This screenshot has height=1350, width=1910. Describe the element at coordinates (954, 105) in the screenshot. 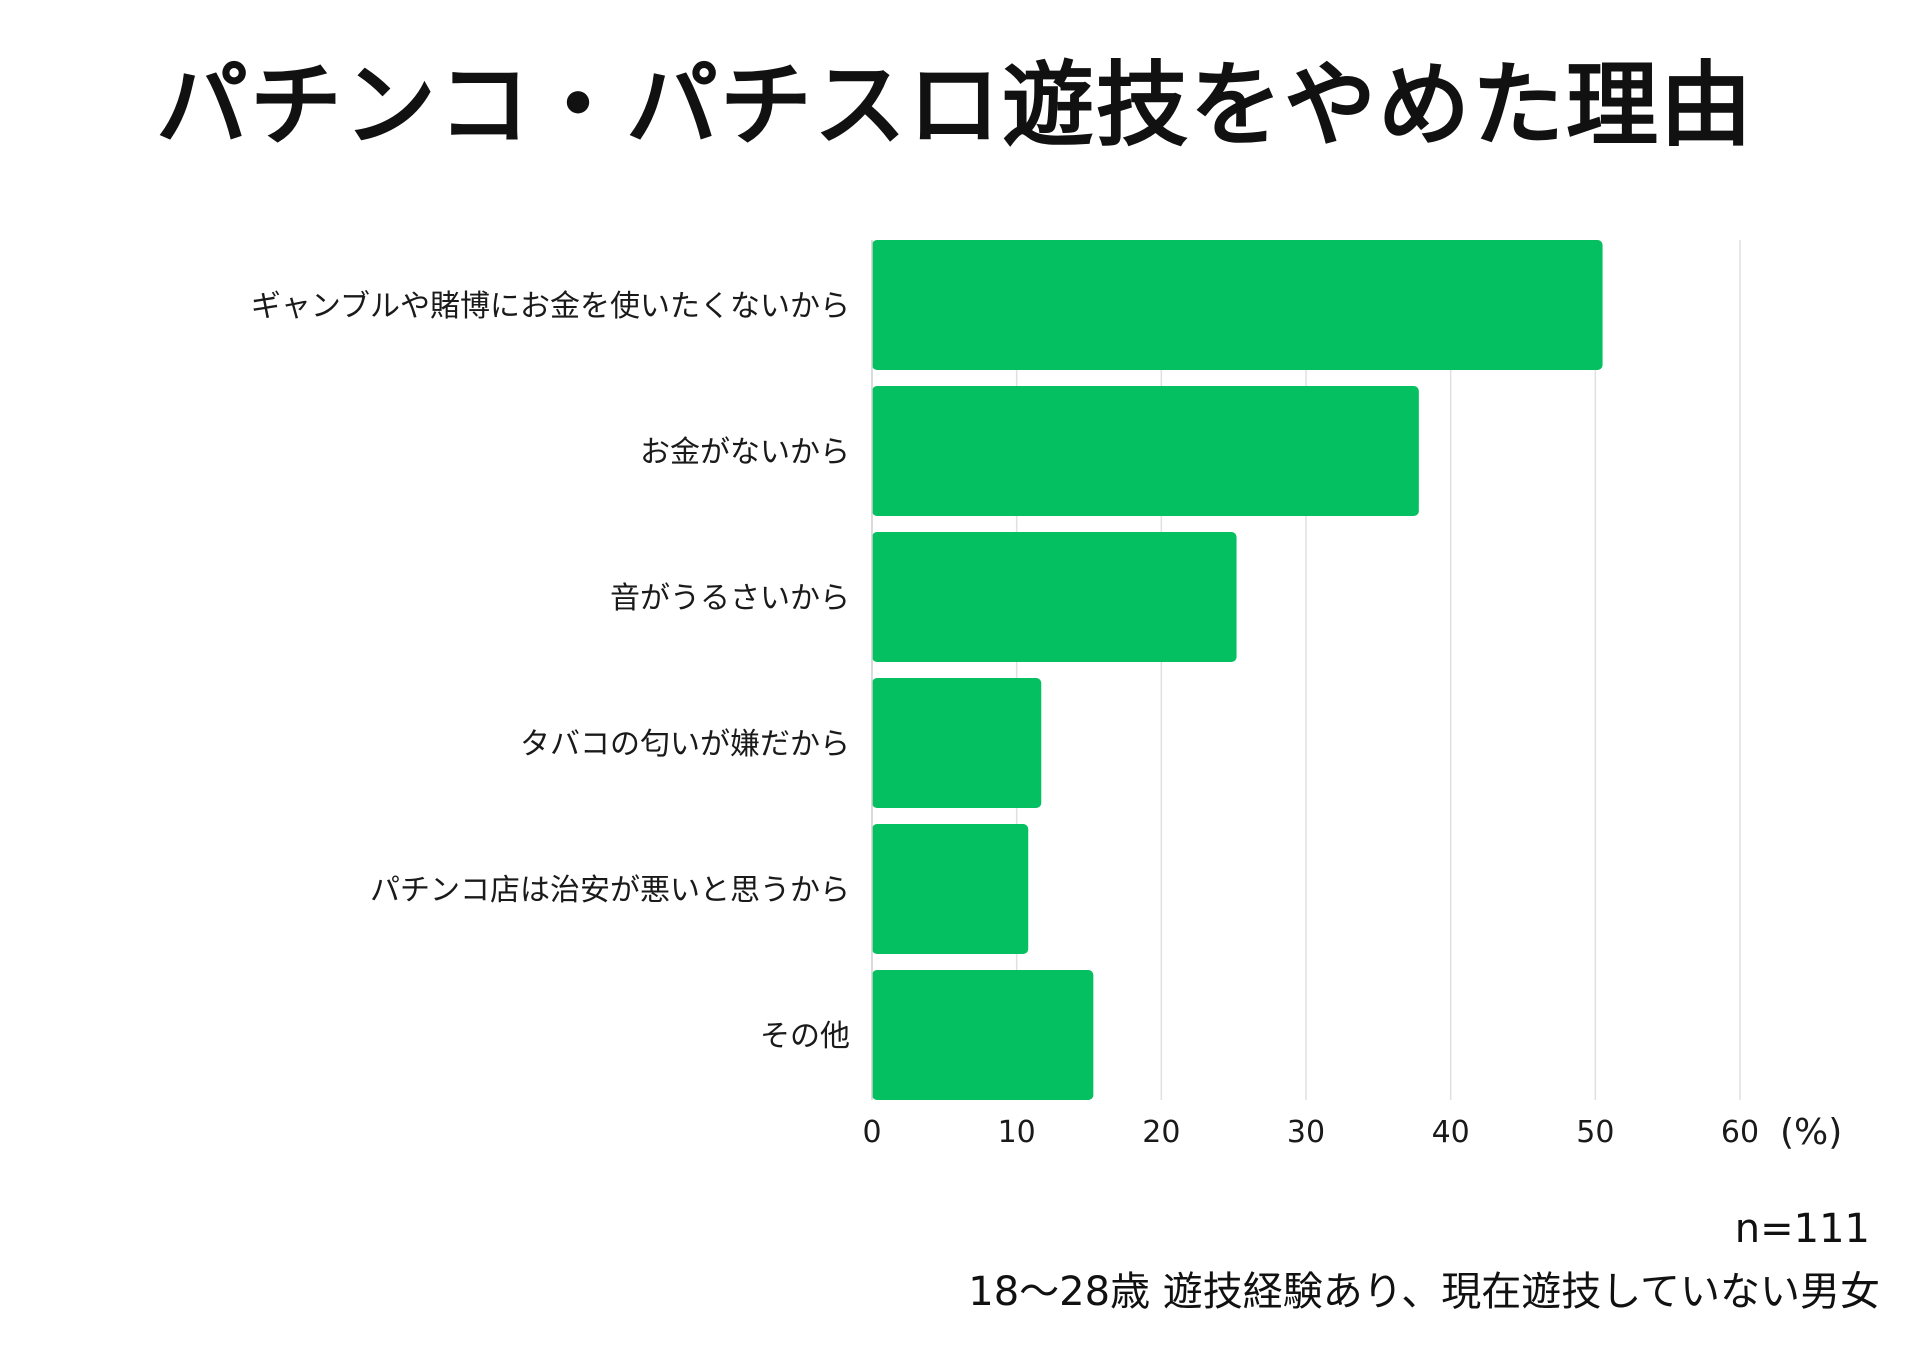

I see `chart-title: パチンコ・パチスロ遊技をやめた理由` at that location.